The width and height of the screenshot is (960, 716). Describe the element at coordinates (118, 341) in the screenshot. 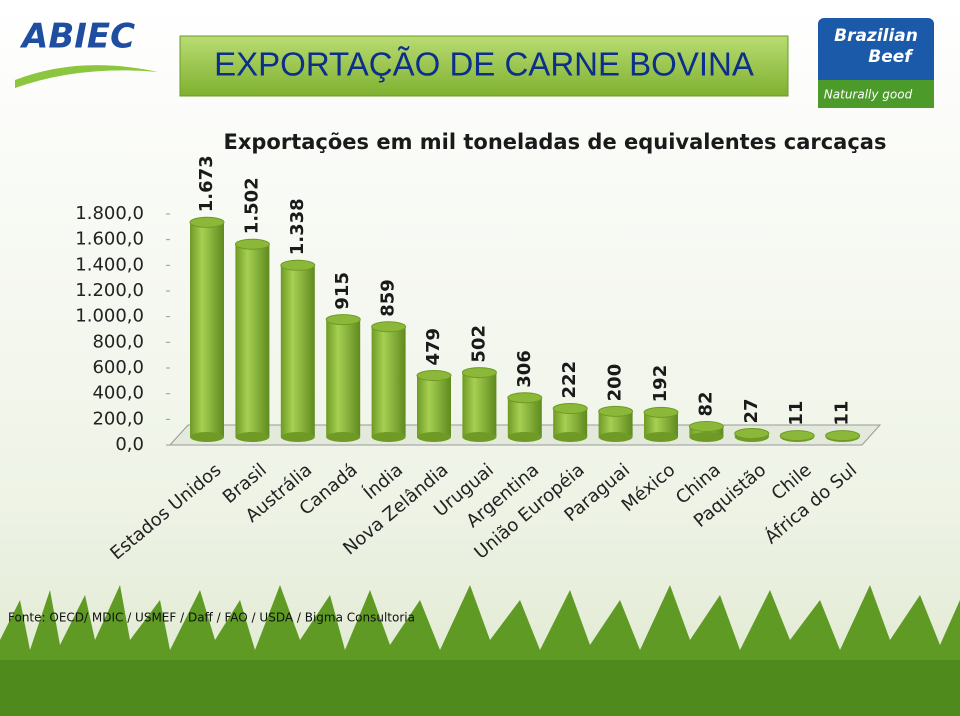

I see `y-tick-label: 800,0` at that location.